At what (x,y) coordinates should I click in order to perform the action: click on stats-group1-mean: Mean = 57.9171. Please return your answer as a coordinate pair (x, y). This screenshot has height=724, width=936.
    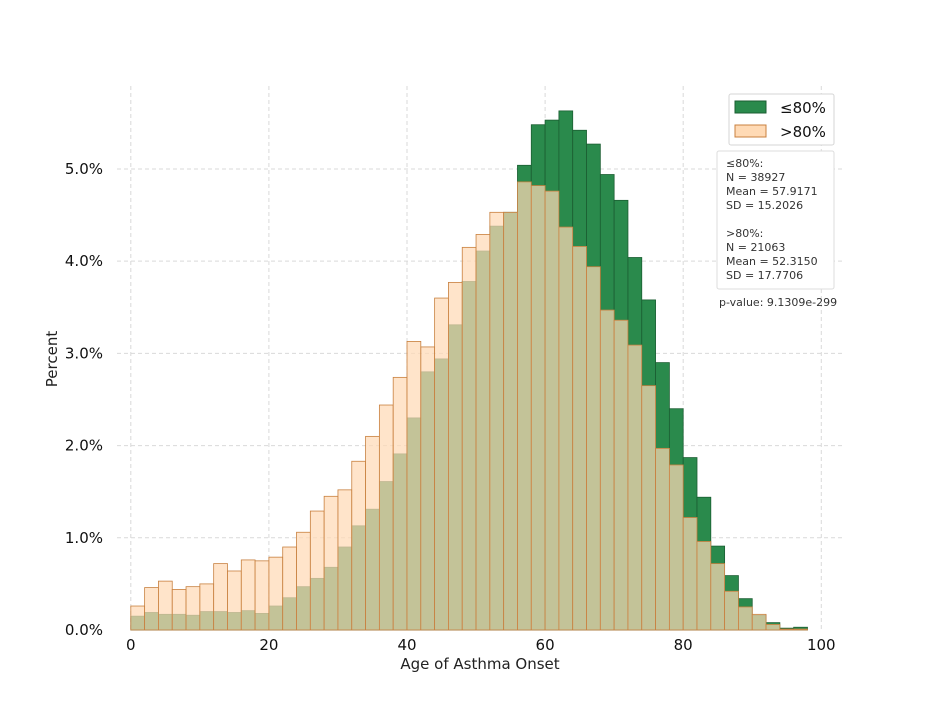
    Looking at the image, I should click on (772, 191).